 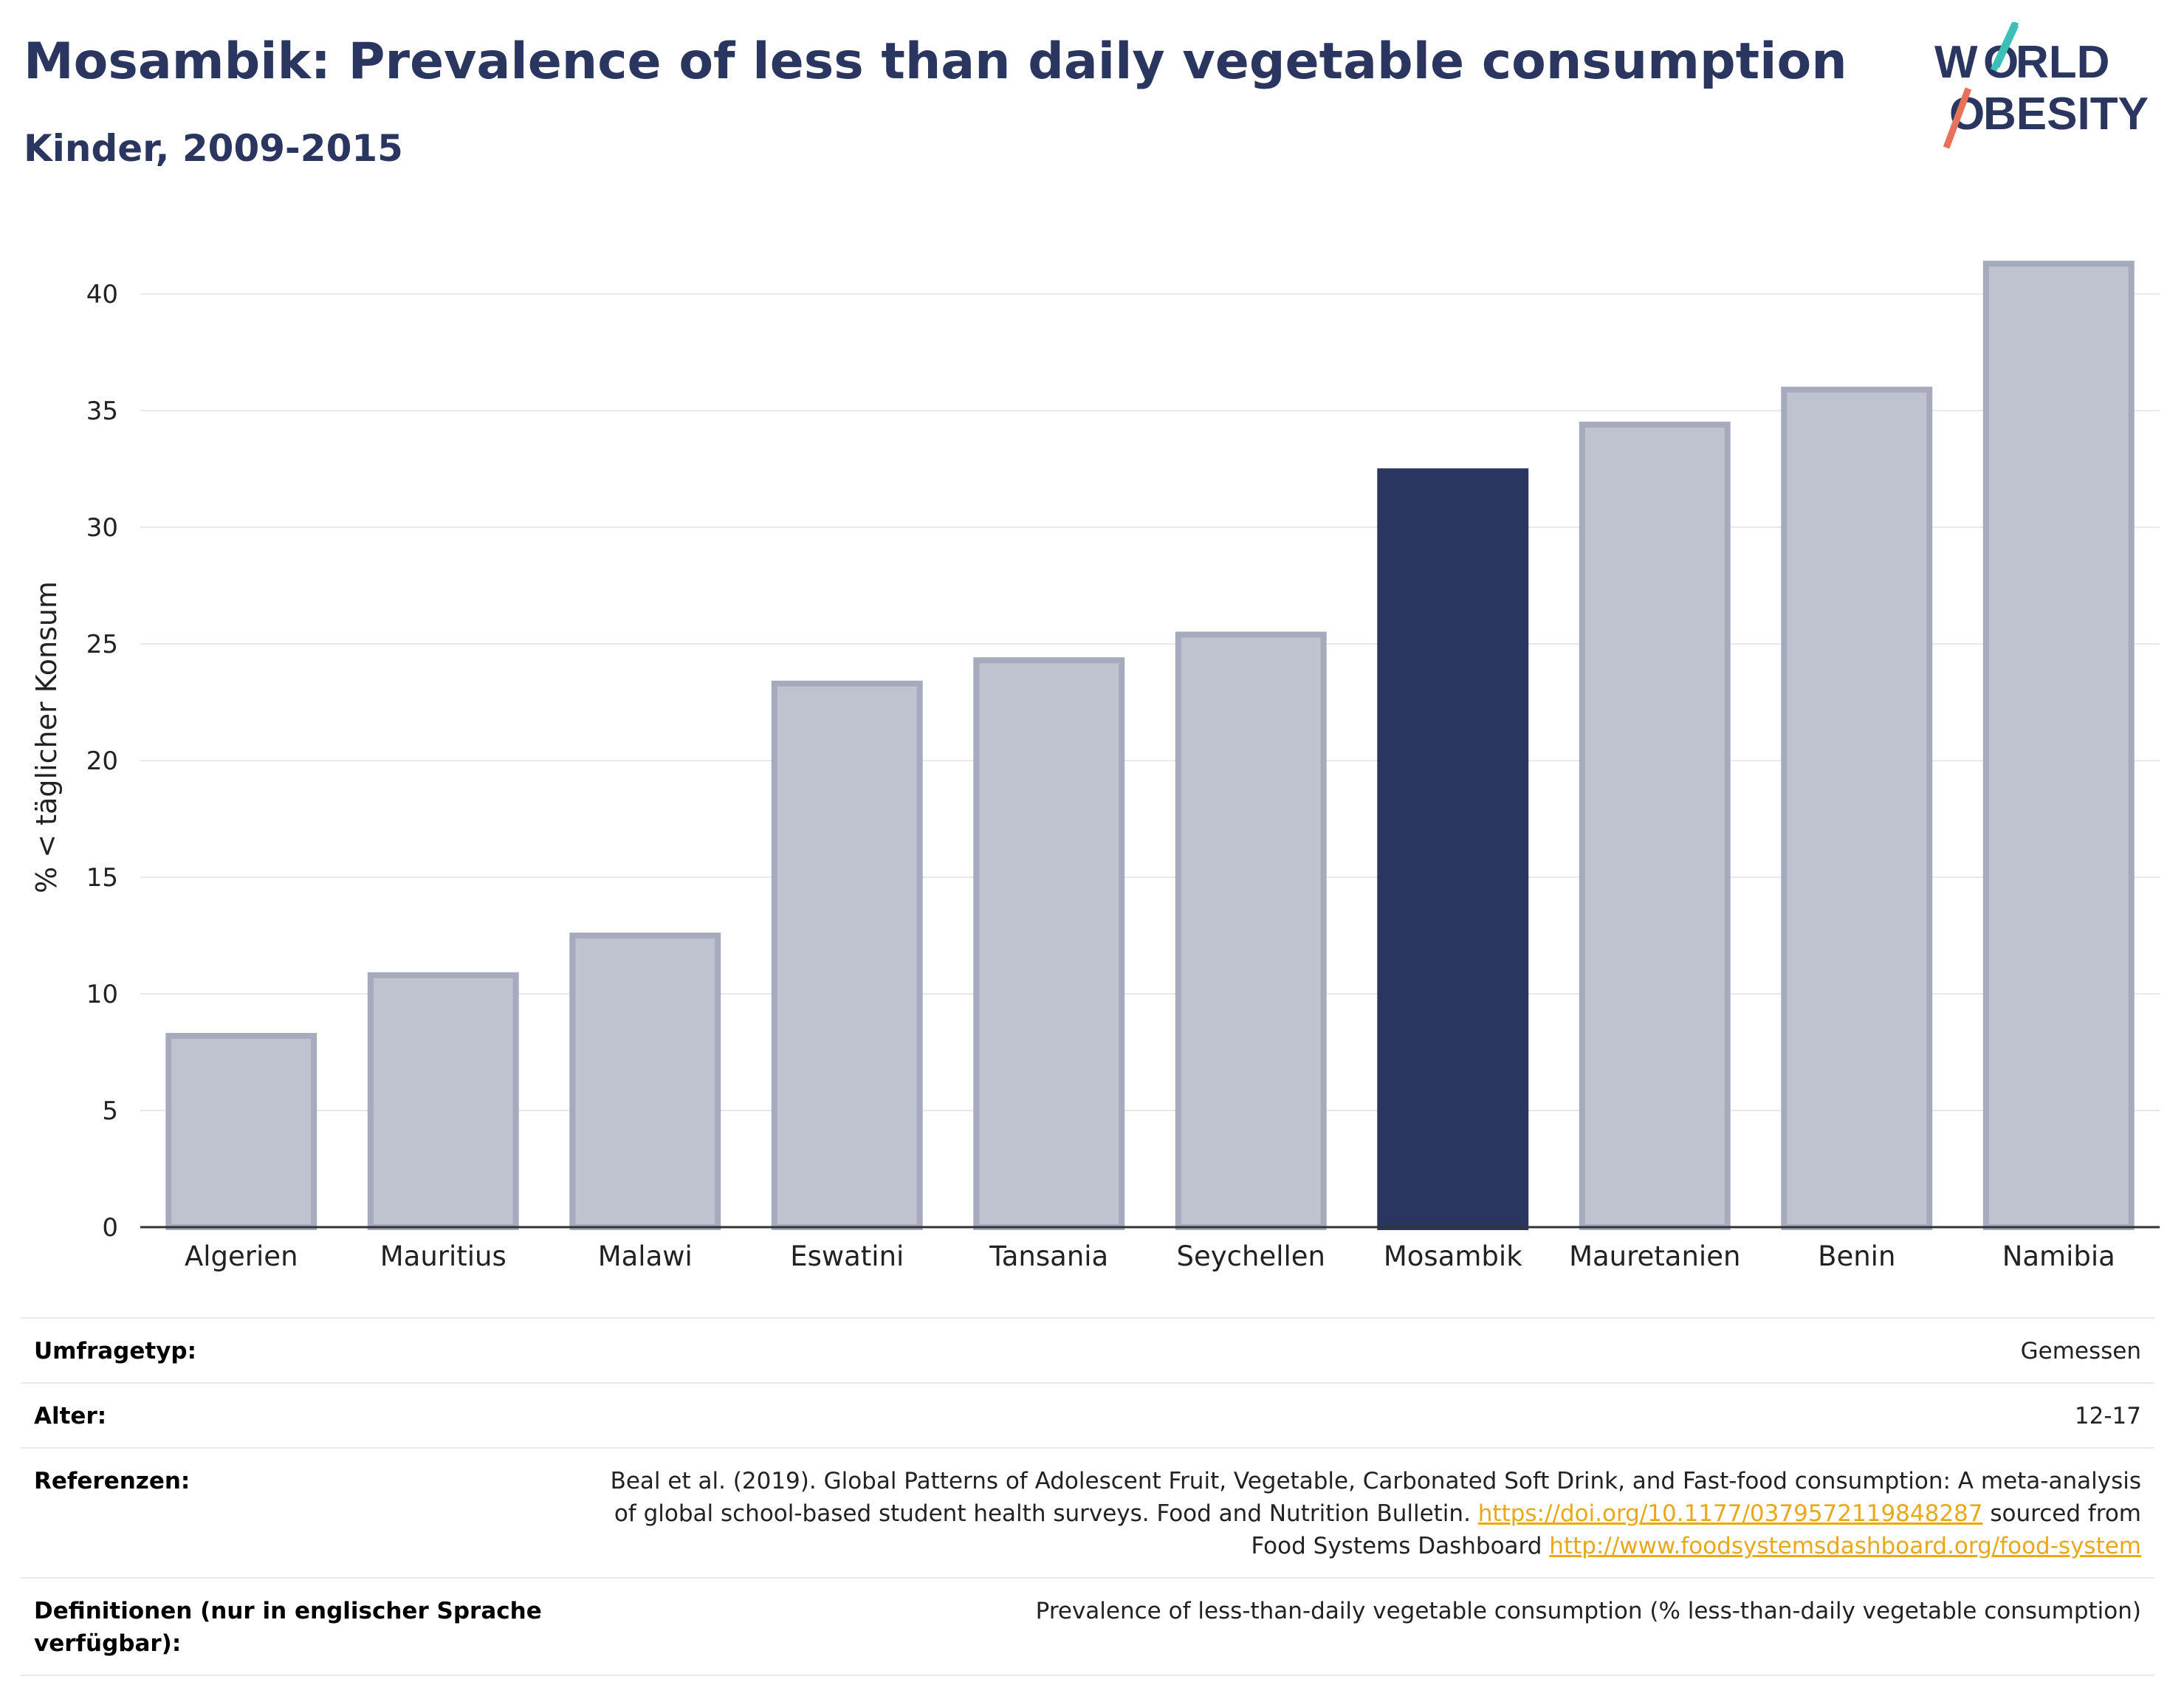 What do you see at coordinates (1251, 931) in the screenshot?
I see `bar-seychellen` at bounding box center [1251, 931].